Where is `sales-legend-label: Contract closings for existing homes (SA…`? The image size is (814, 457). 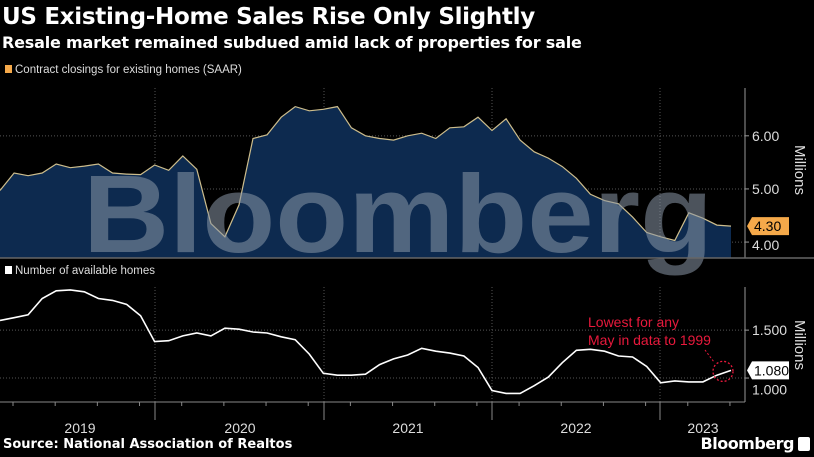 sales-legend-label: Contract closings for existing homes (SA… is located at coordinates (128, 70).